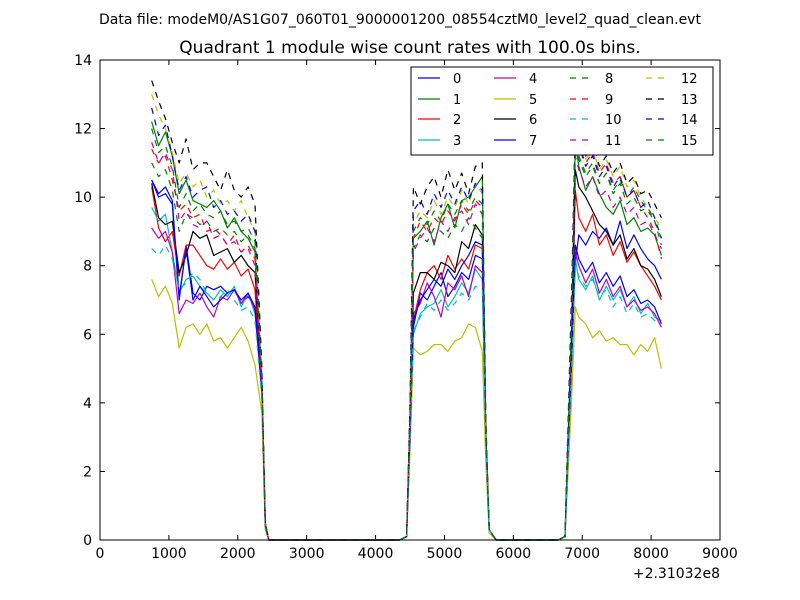 The width and height of the screenshot is (800, 600). I want to click on legend-label-11: 11, so click(613, 141).